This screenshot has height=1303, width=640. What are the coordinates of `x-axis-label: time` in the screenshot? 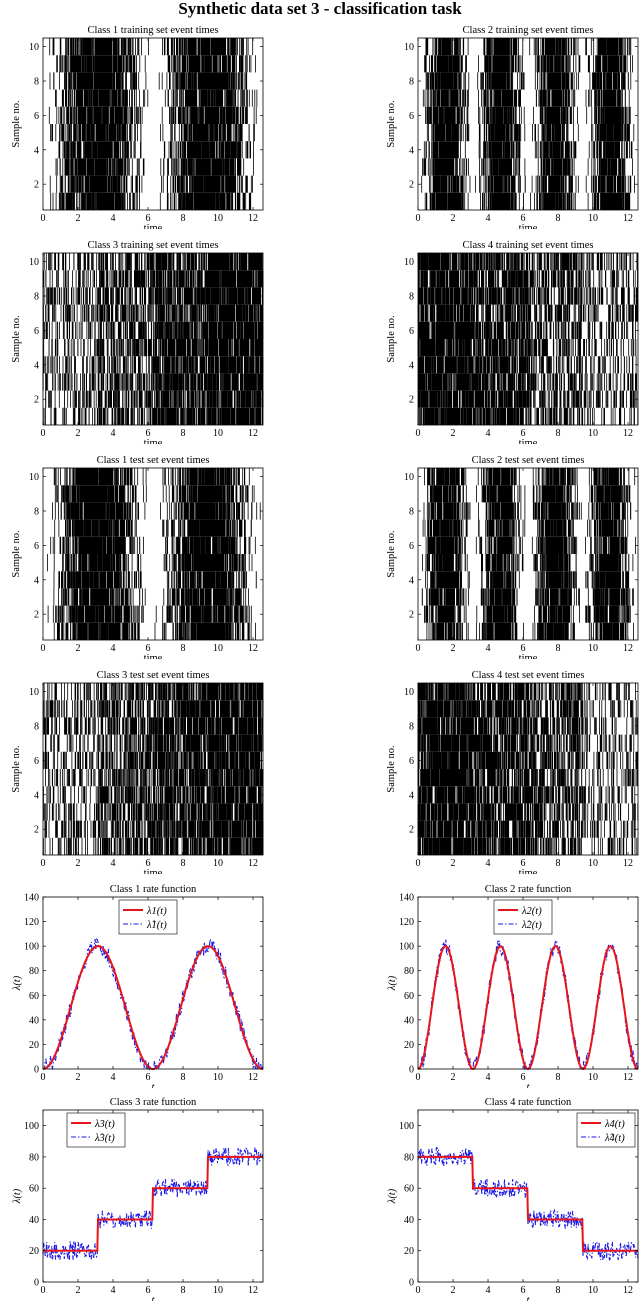 It's located at (528, 656).